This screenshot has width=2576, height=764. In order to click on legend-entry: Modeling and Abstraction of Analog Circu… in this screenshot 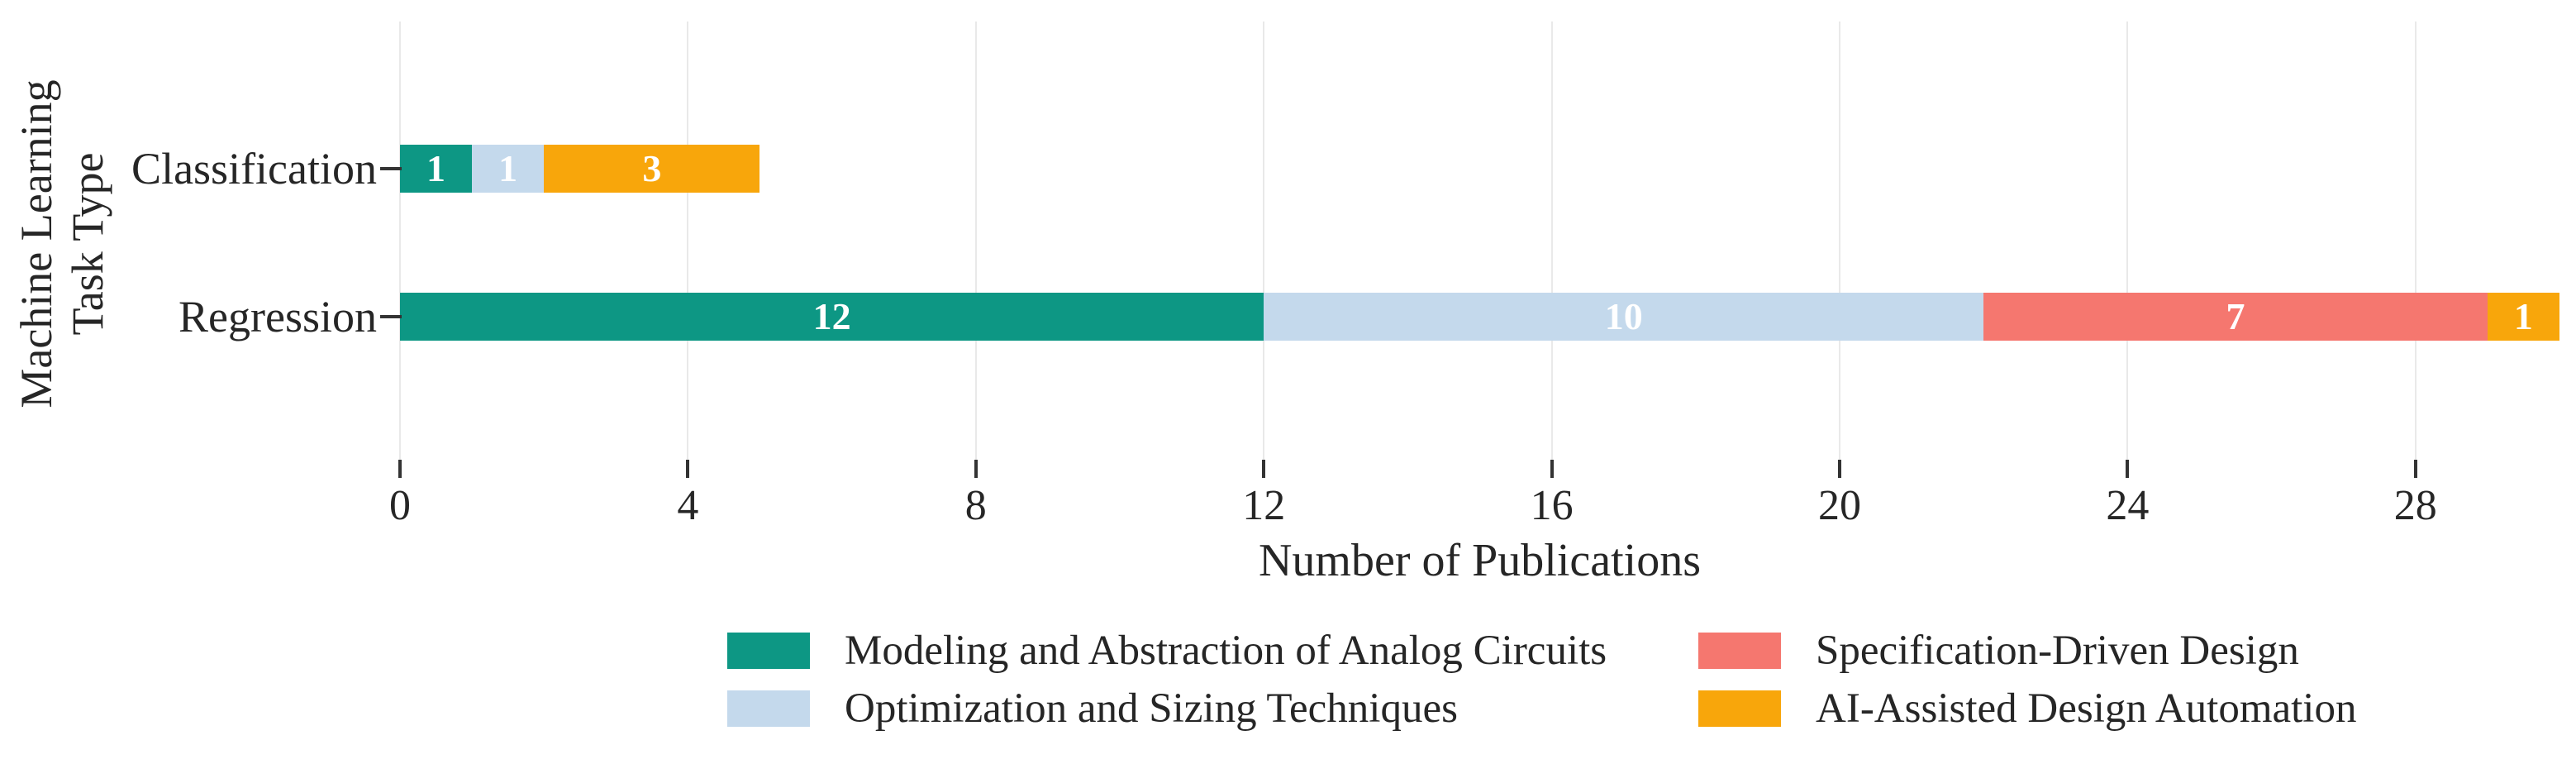, I will do `click(1167, 650)`.